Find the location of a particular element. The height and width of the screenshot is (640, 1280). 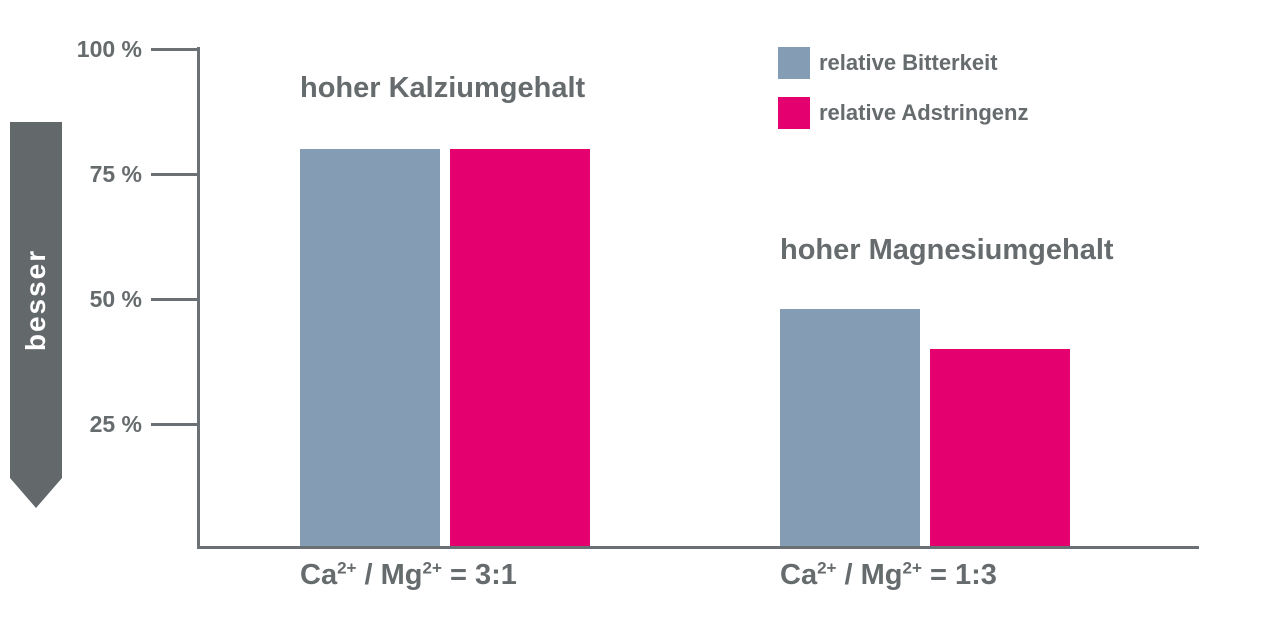

legend-label: relative Bitterkeit is located at coordinates (908, 62).